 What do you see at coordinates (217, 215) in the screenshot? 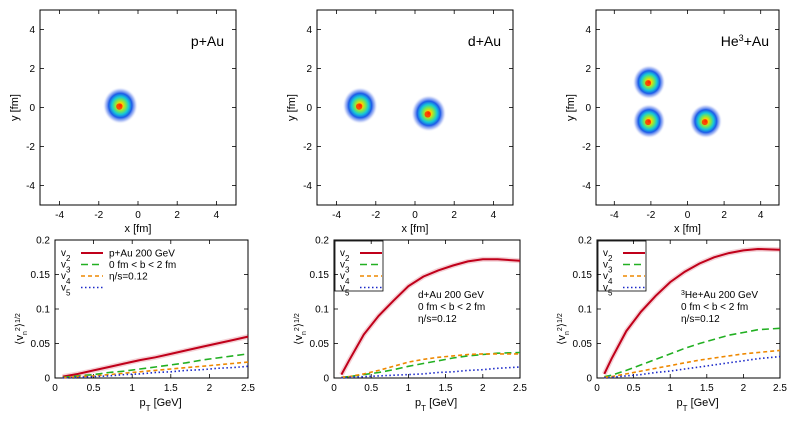
I see `heatmap-1-xtick-label: 4` at bounding box center [217, 215].